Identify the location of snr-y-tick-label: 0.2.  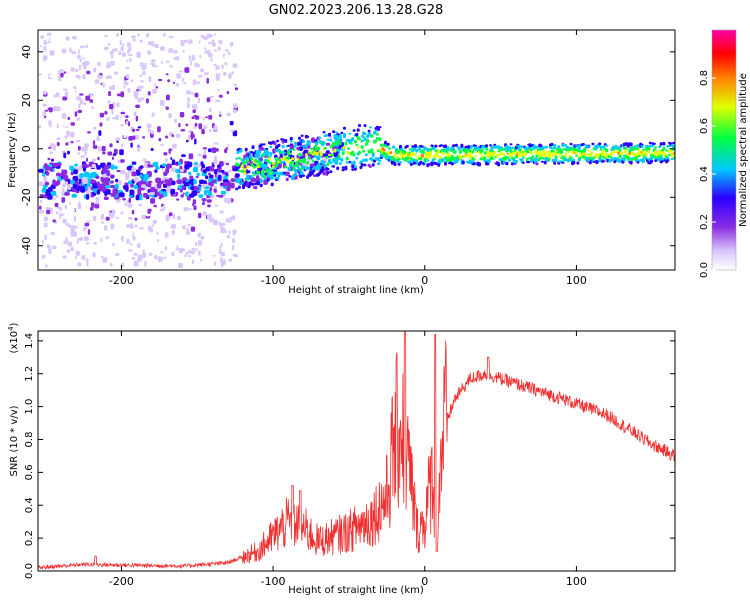
(29, 538).